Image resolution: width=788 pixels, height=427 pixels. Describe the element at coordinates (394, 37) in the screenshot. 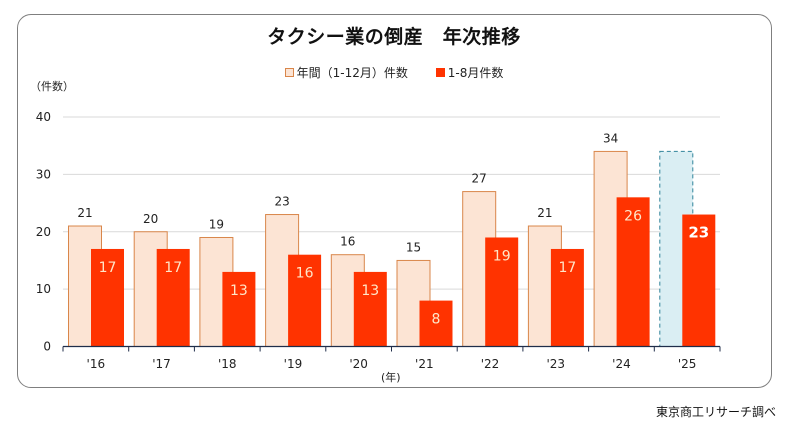

I see `chart-title: タクシー業の倒産 年次推移` at that location.